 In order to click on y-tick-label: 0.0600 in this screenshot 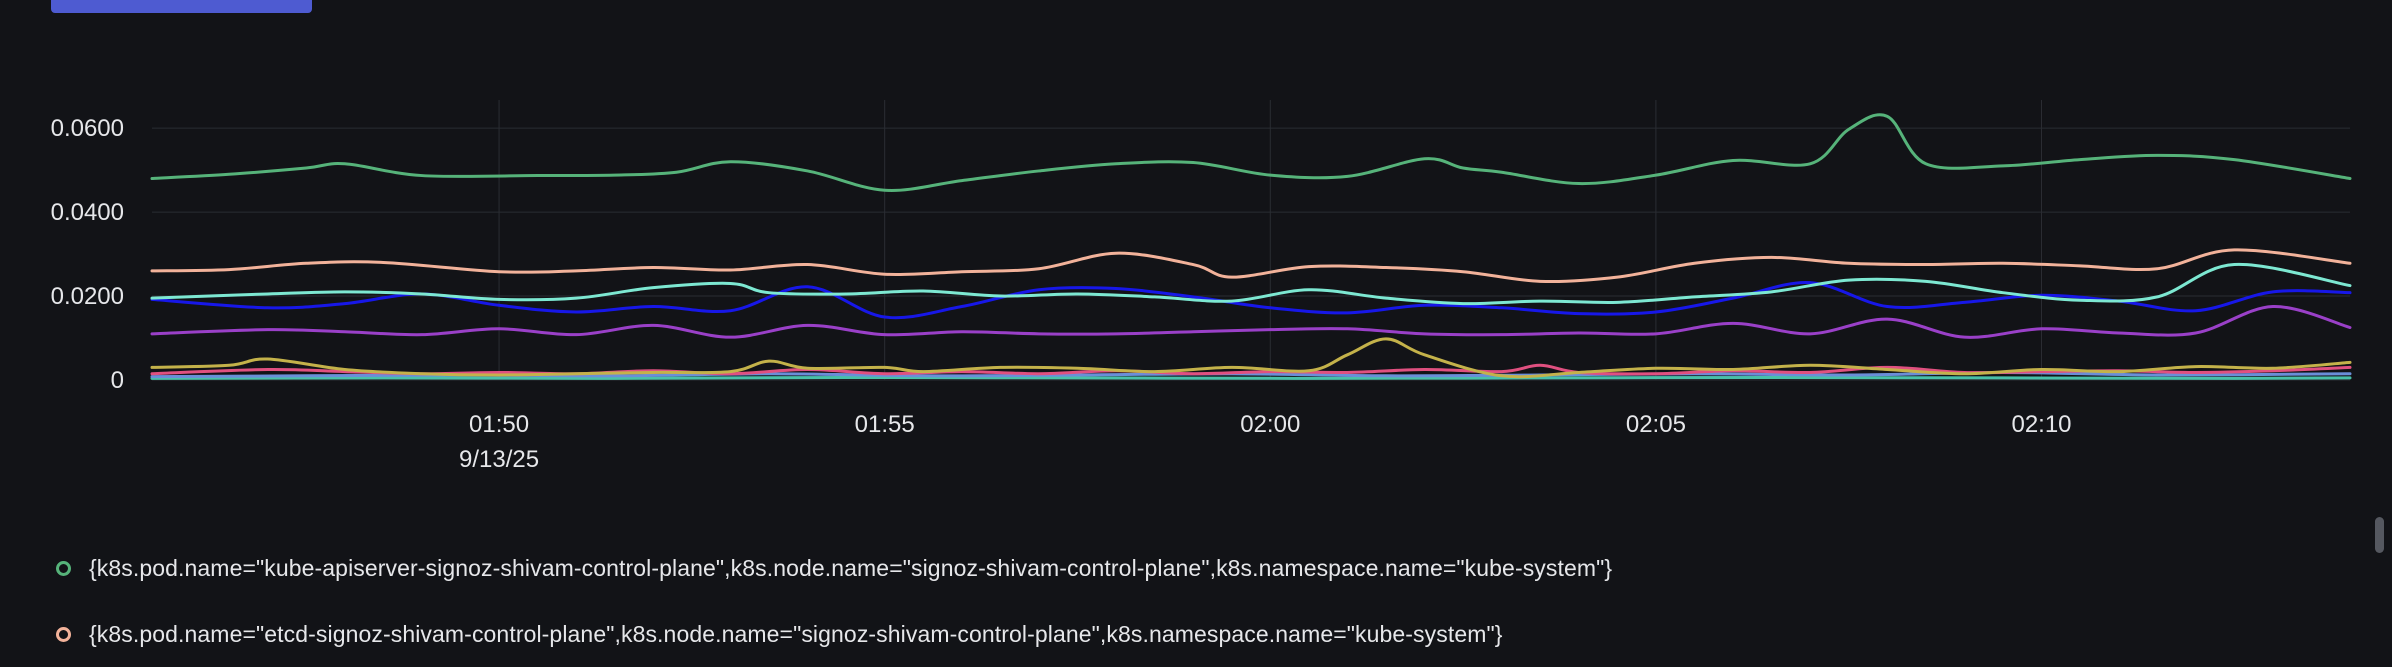, I will do `click(87, 128)`.